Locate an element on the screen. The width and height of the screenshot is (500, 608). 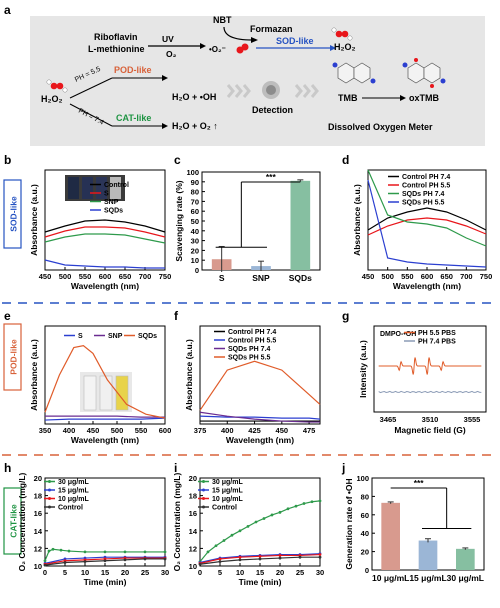
y-tick-label-i: 14 is located at coordinates (193, 531).